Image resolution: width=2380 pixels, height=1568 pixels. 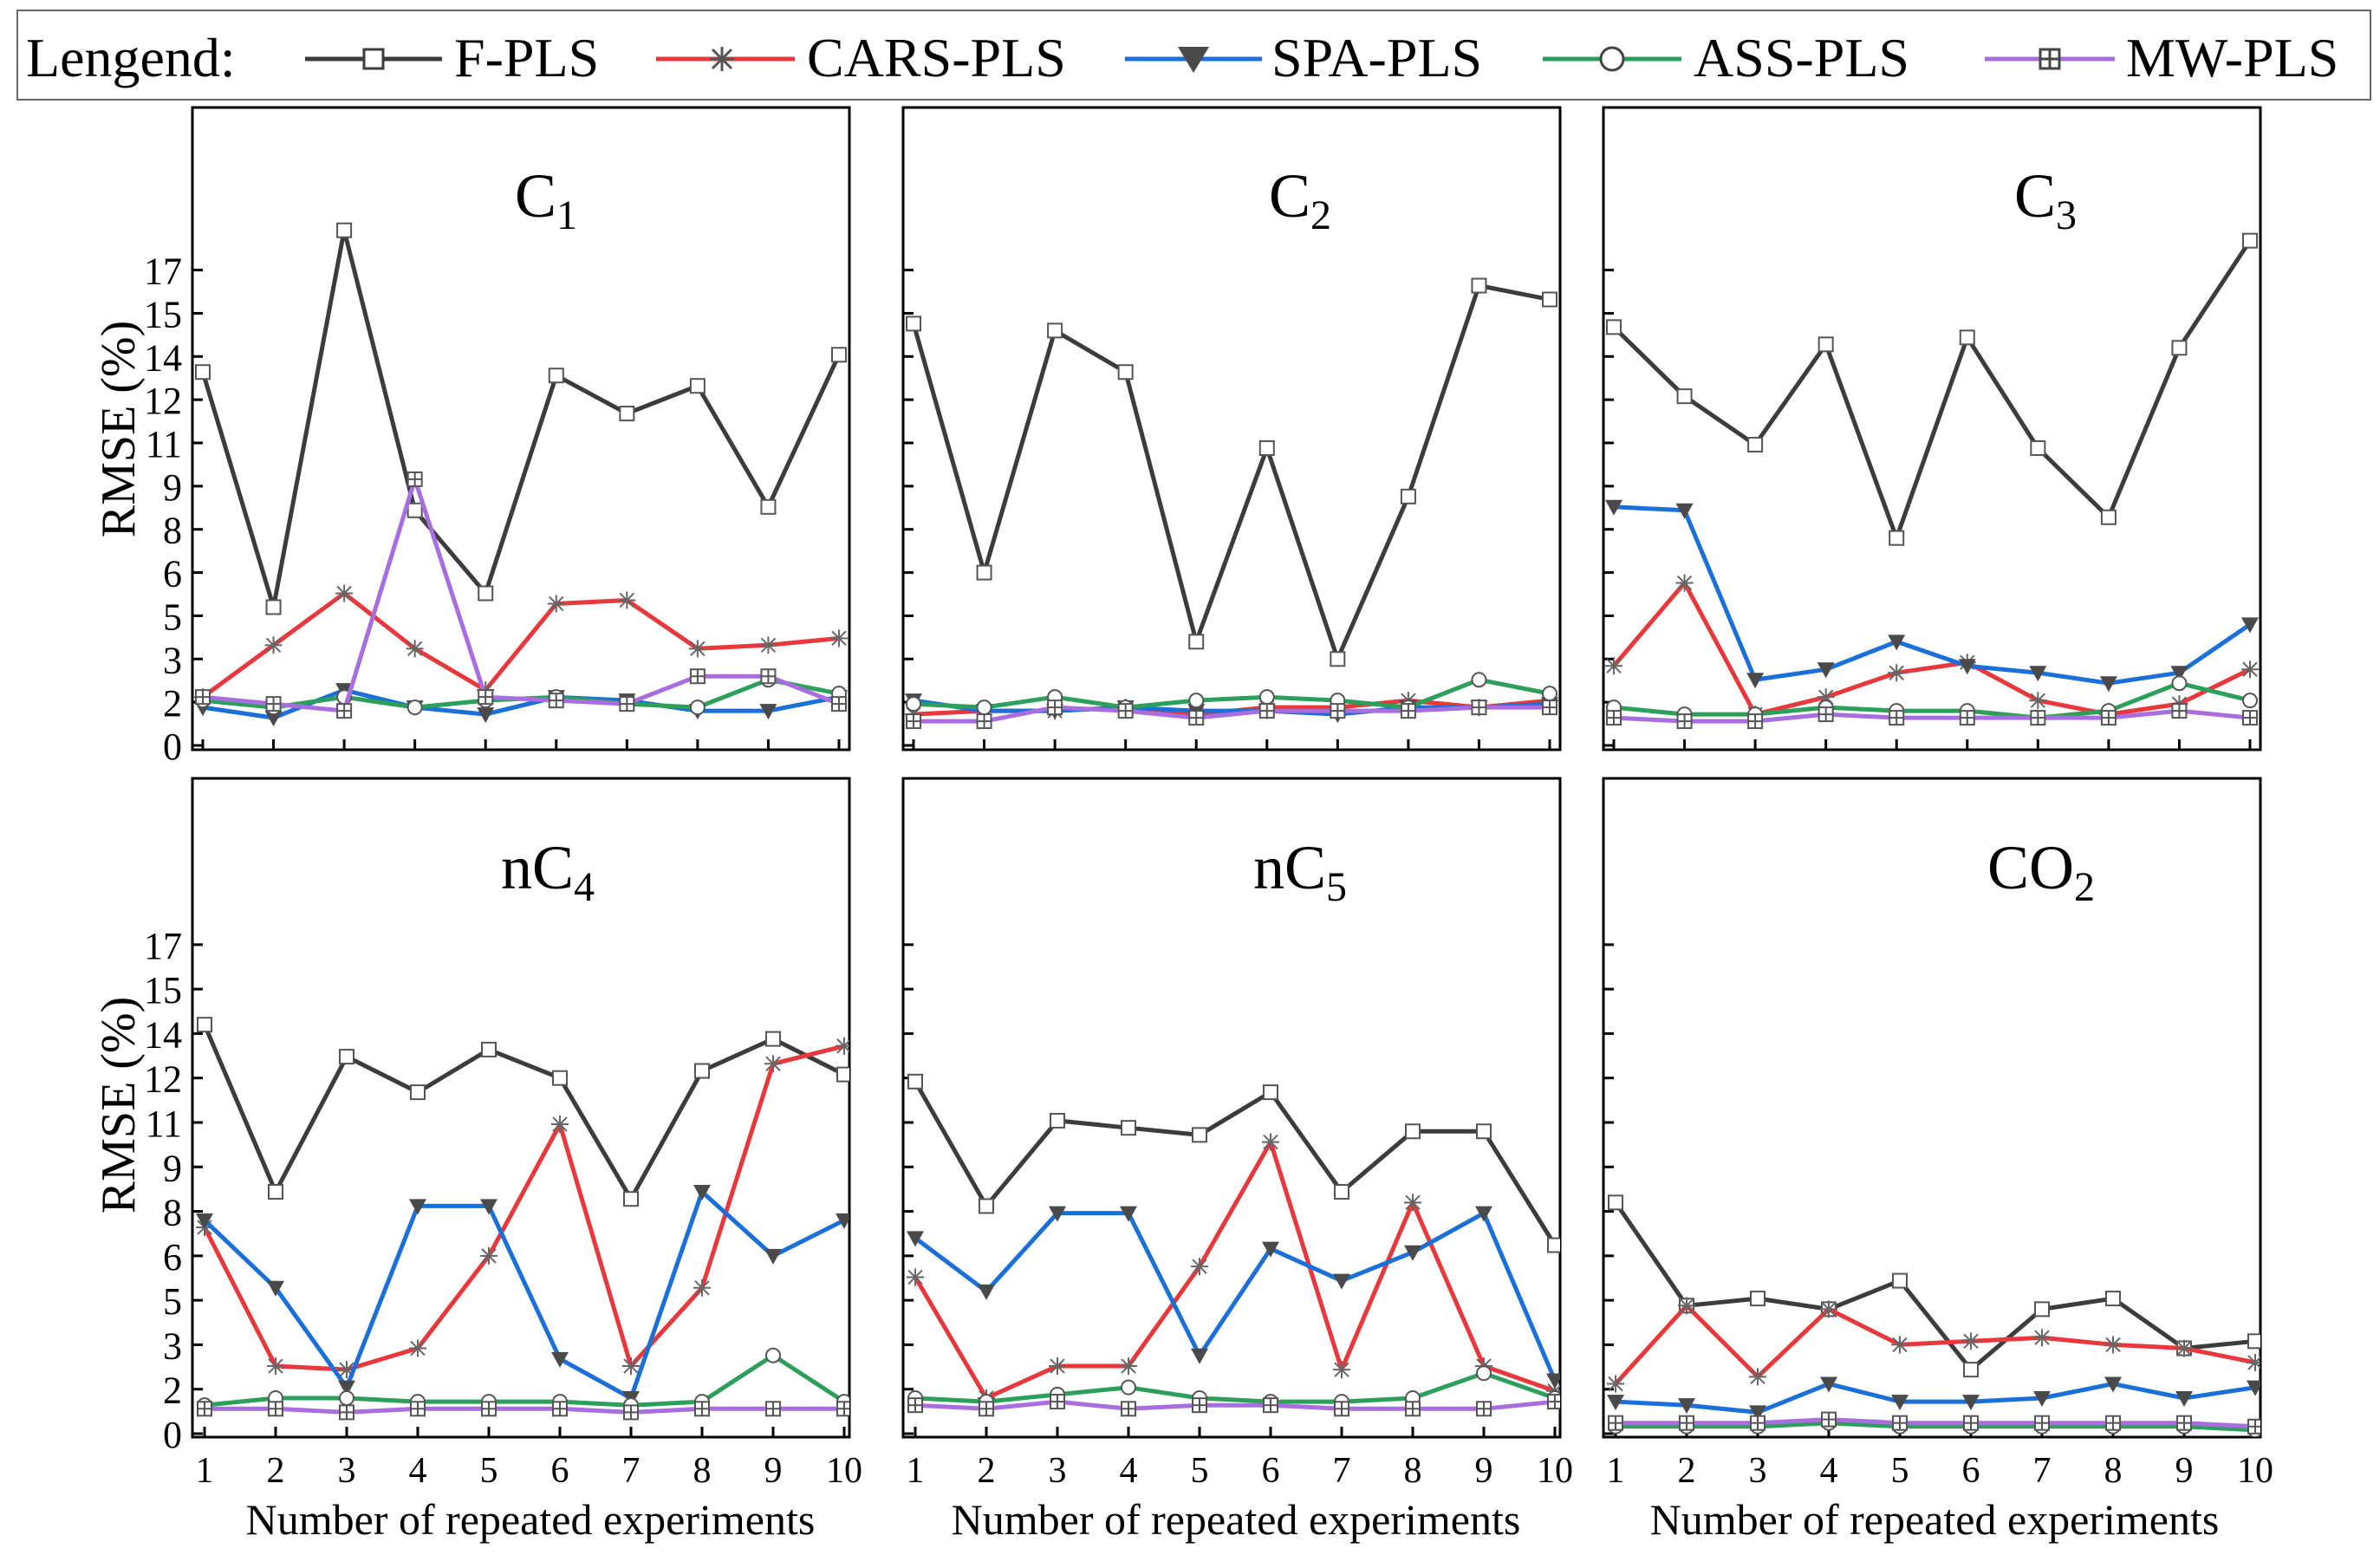 I want to click on x-tick-label-co2-7: 8, so click(x=2113, y=1471).